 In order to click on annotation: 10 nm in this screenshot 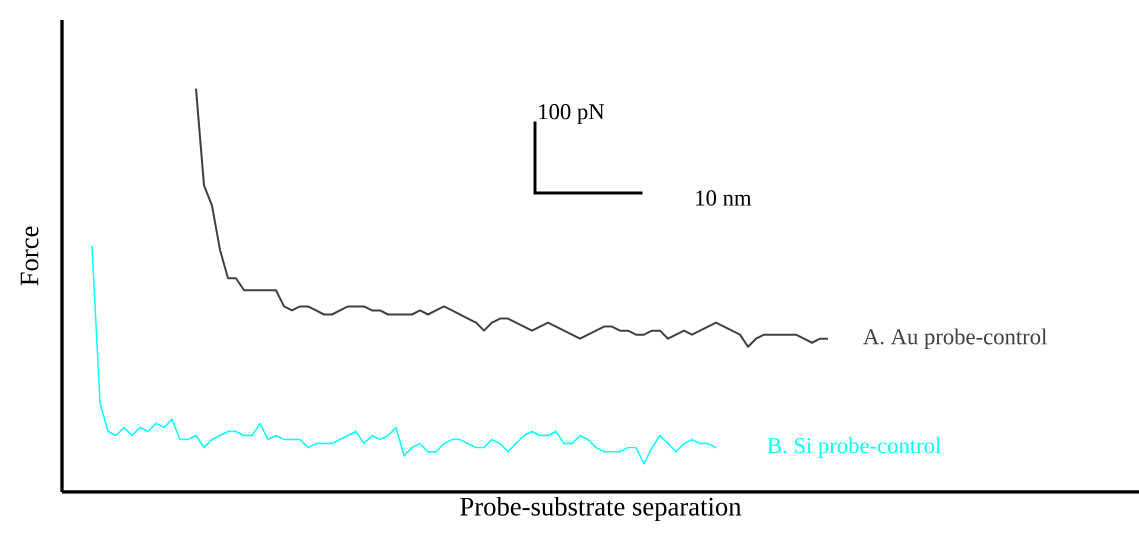, I will do `click(724, 198)`.